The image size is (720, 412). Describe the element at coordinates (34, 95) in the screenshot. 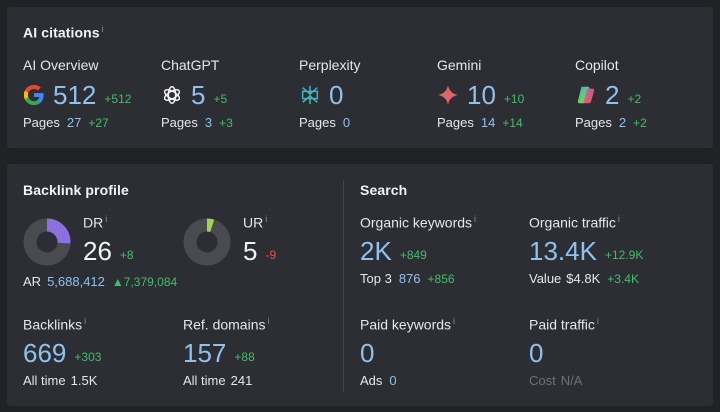

I see `google-icon` at that location.